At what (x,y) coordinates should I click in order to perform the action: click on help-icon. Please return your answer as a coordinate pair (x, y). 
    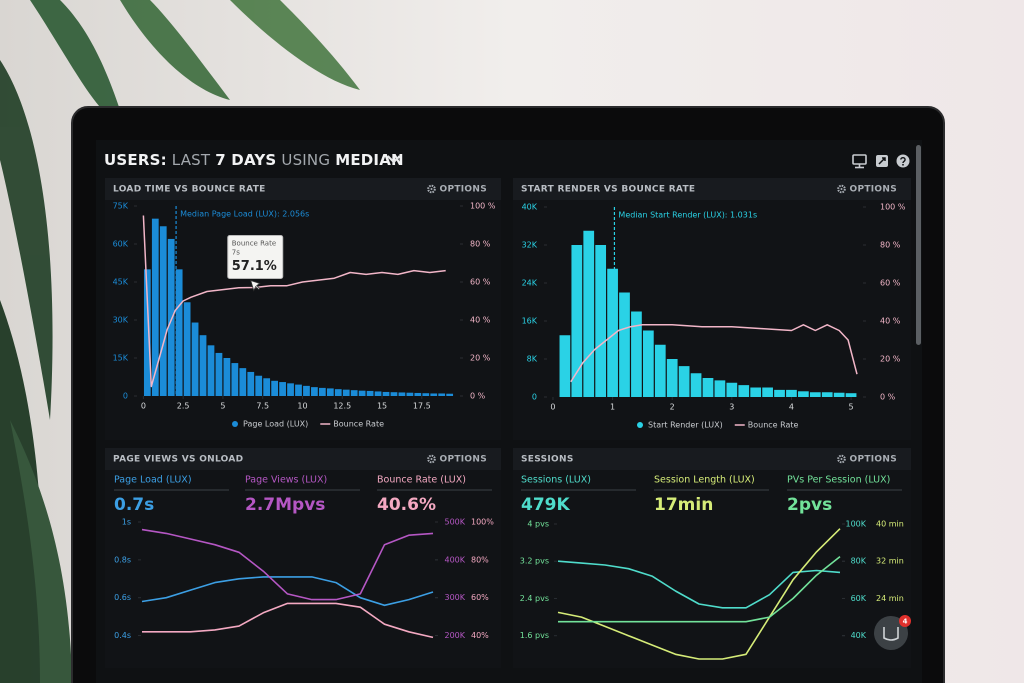
    Looking at the image, I should click on (903, 161).